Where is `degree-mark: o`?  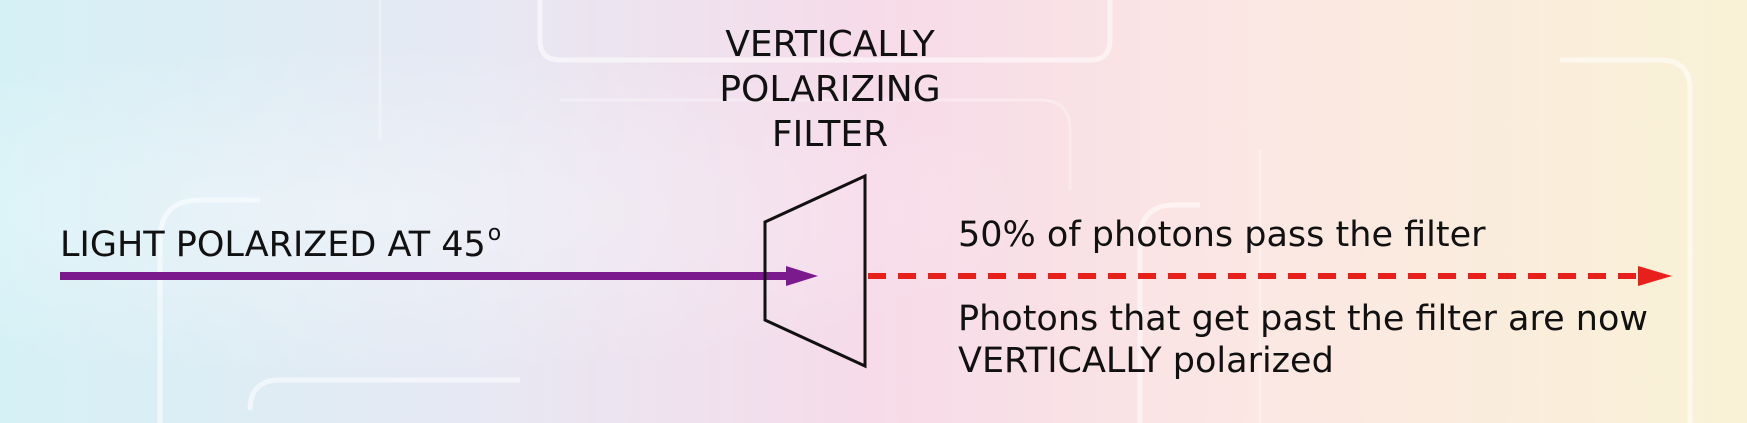
degree-mark: o is located at coordinates (494, 233).